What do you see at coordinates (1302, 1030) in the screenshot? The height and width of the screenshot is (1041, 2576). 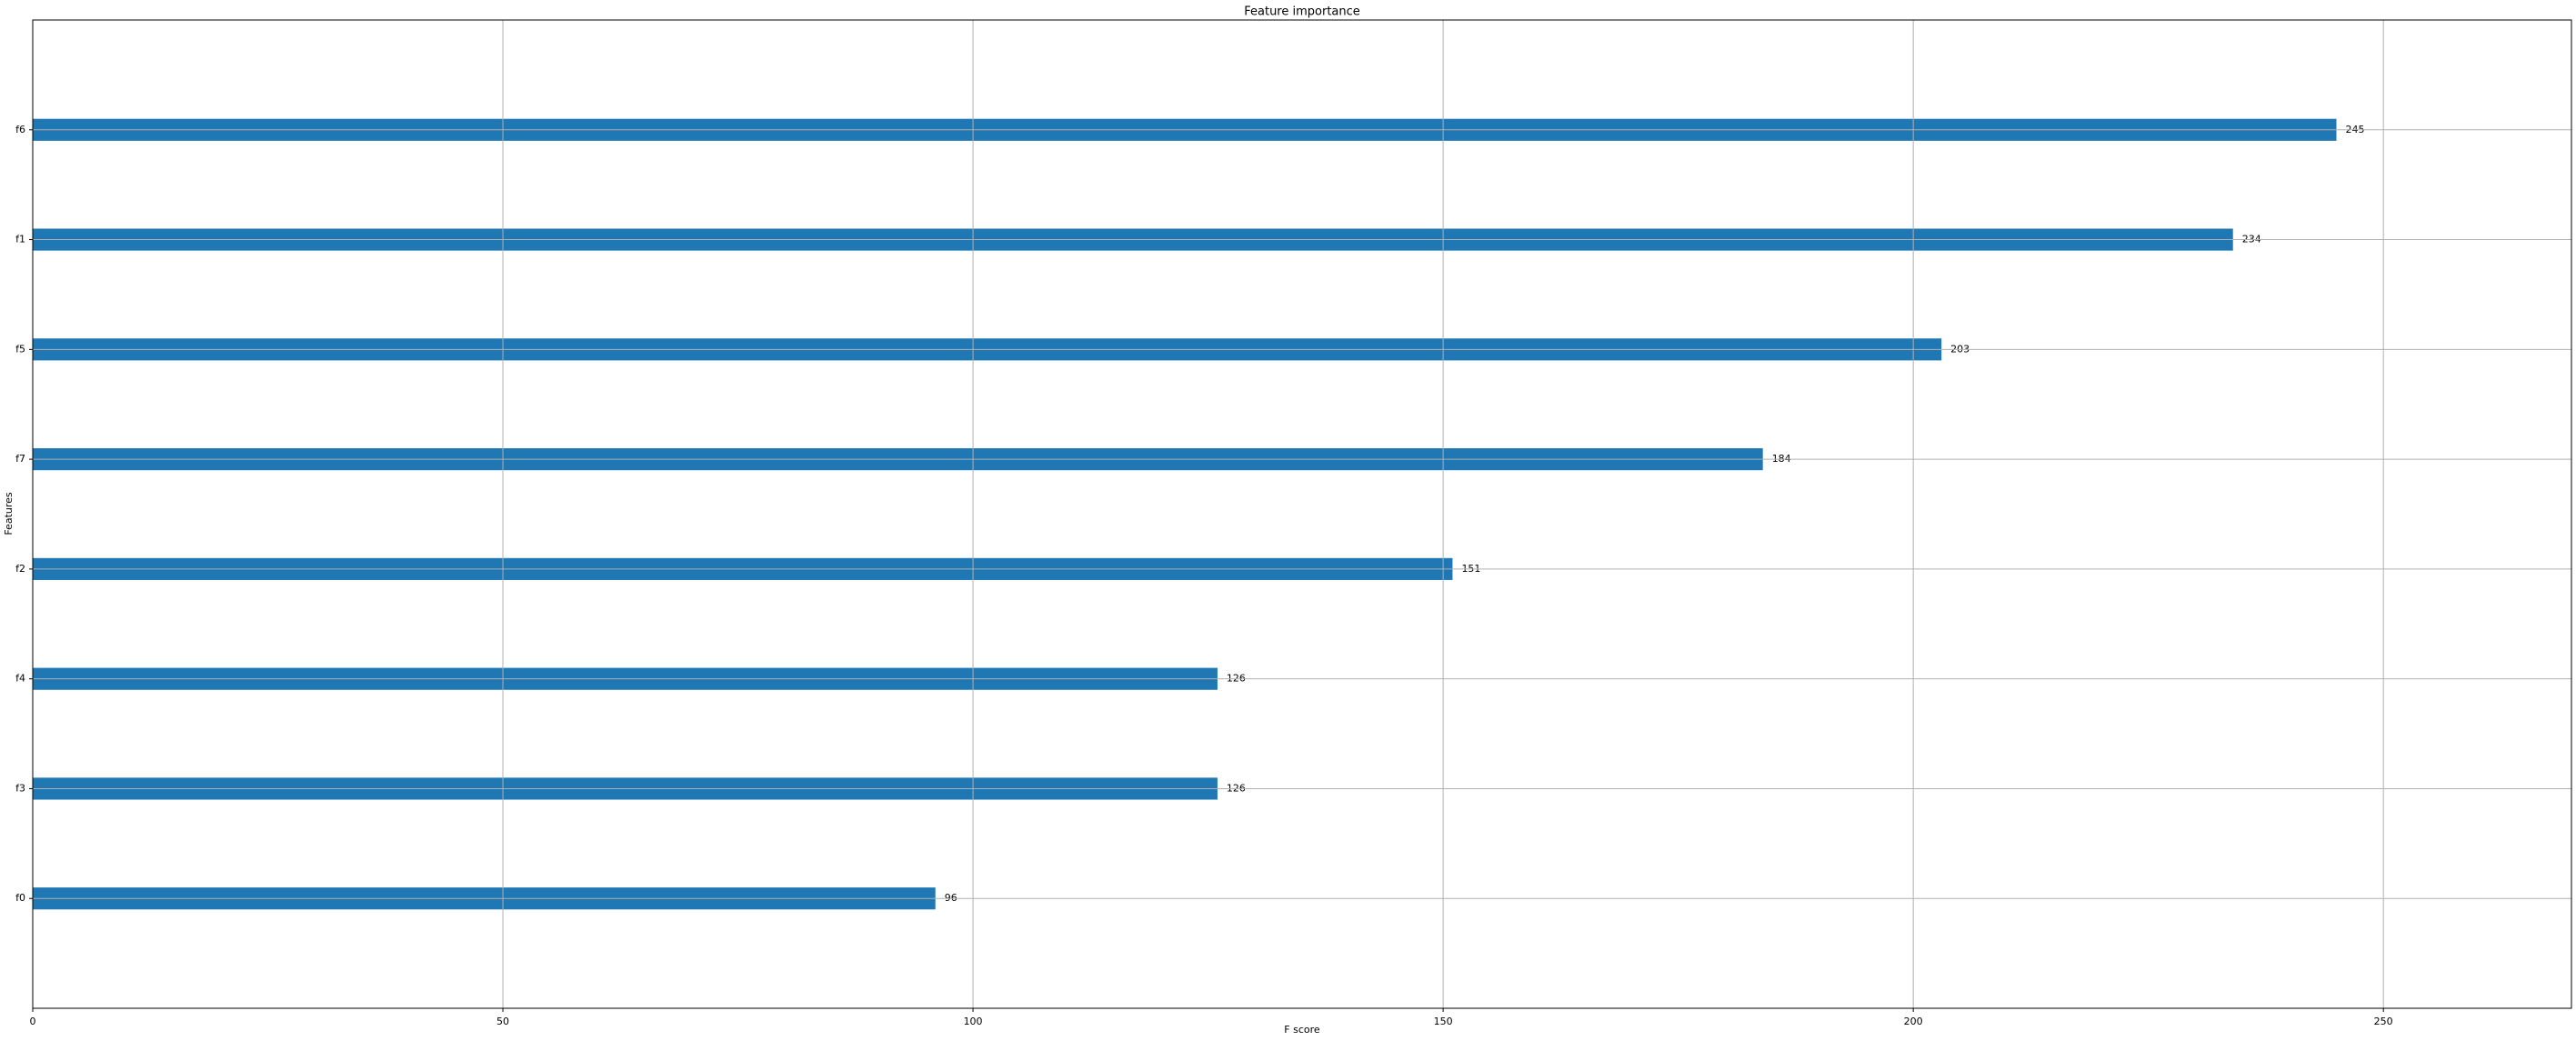 I see `x-axis-label: F score` at bounding box center [1302, 1030].